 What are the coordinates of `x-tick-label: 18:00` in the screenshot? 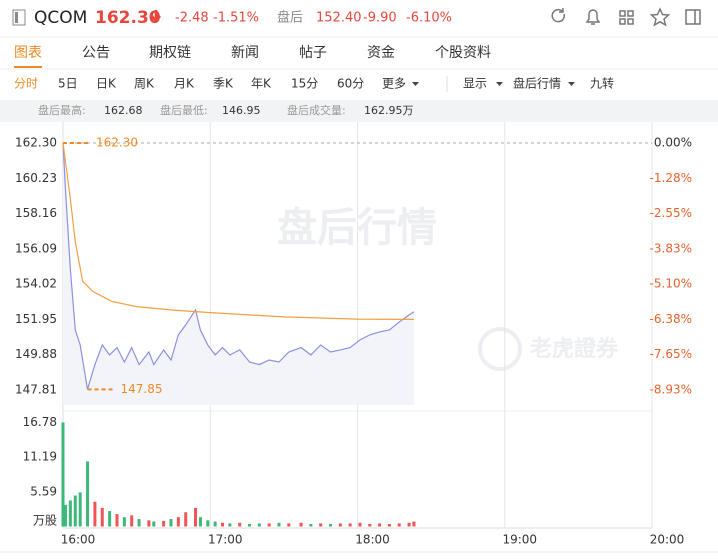 It's located at (372, 540).